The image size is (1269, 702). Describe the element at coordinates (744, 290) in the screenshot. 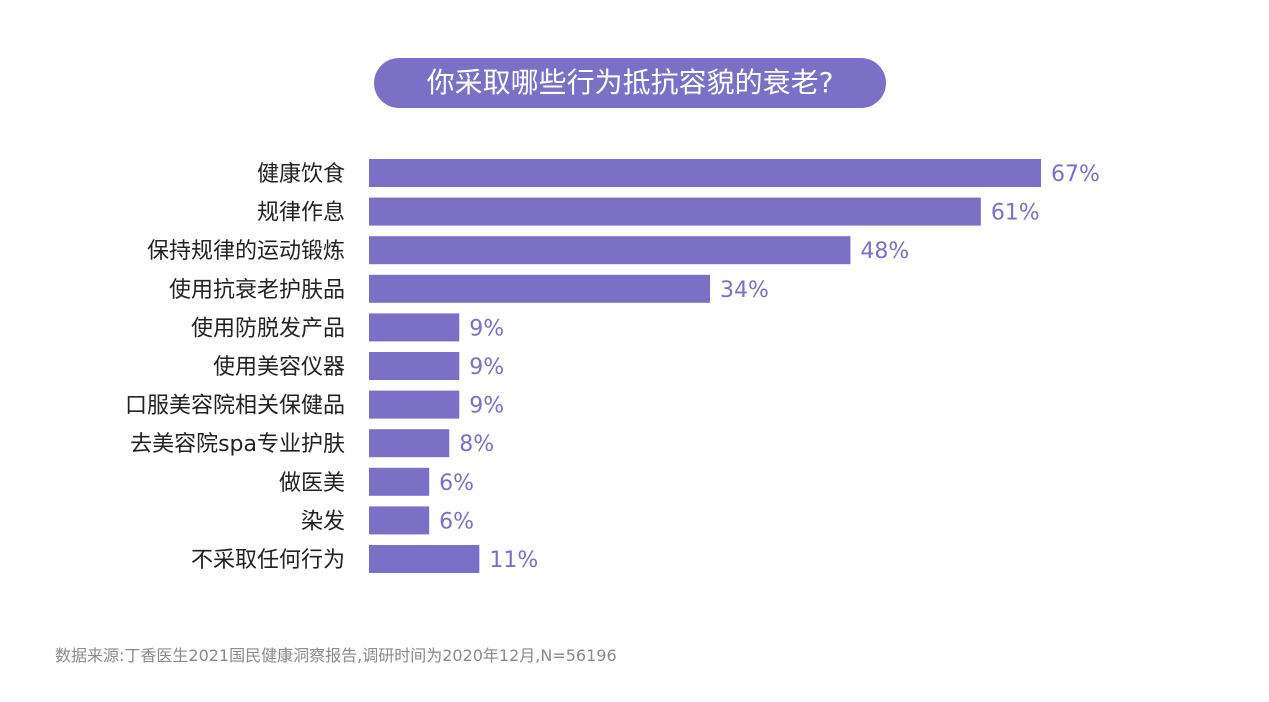

I see `value-label: 34%` at that location.